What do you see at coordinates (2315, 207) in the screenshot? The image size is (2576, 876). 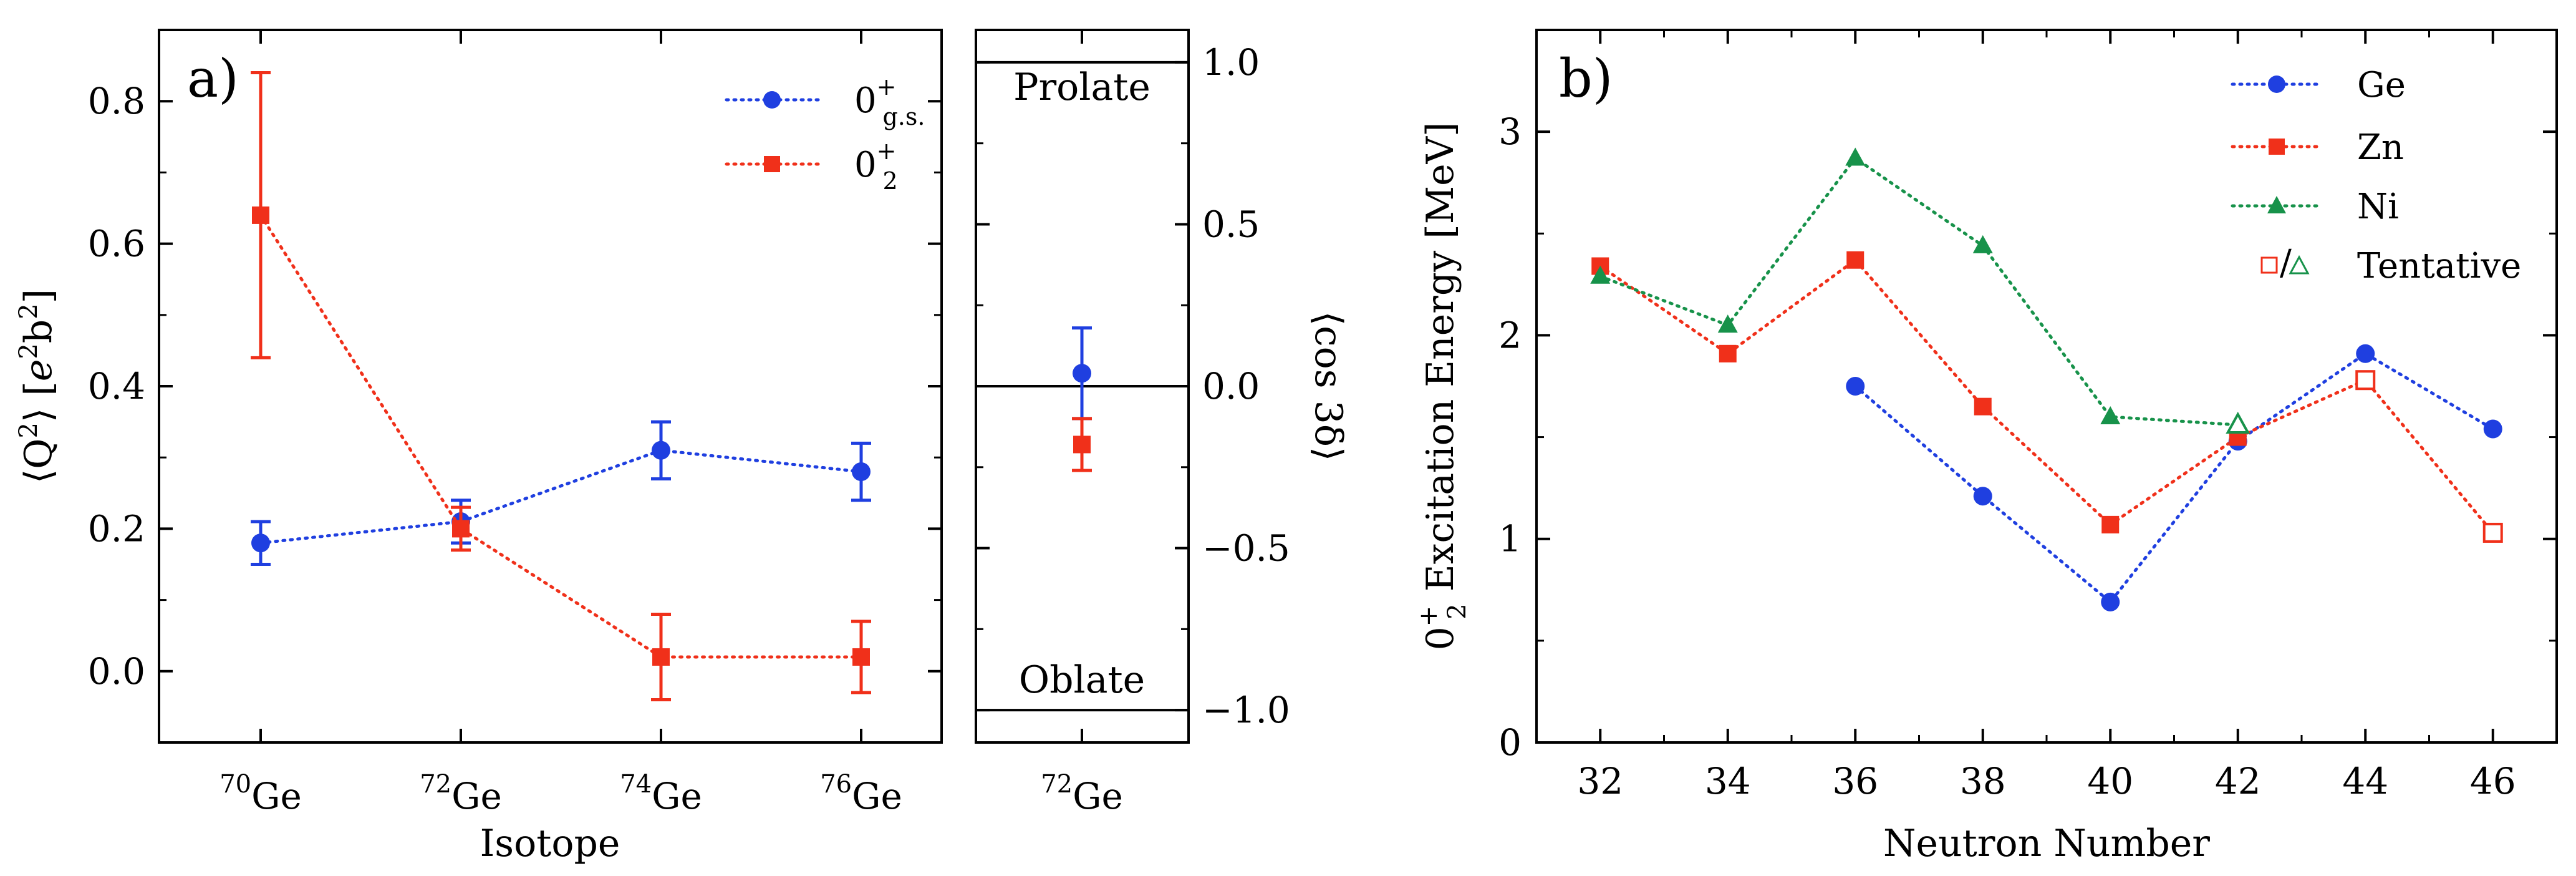 I see `legend-entry-ni: Ni` at bounding box center [2315, 207].